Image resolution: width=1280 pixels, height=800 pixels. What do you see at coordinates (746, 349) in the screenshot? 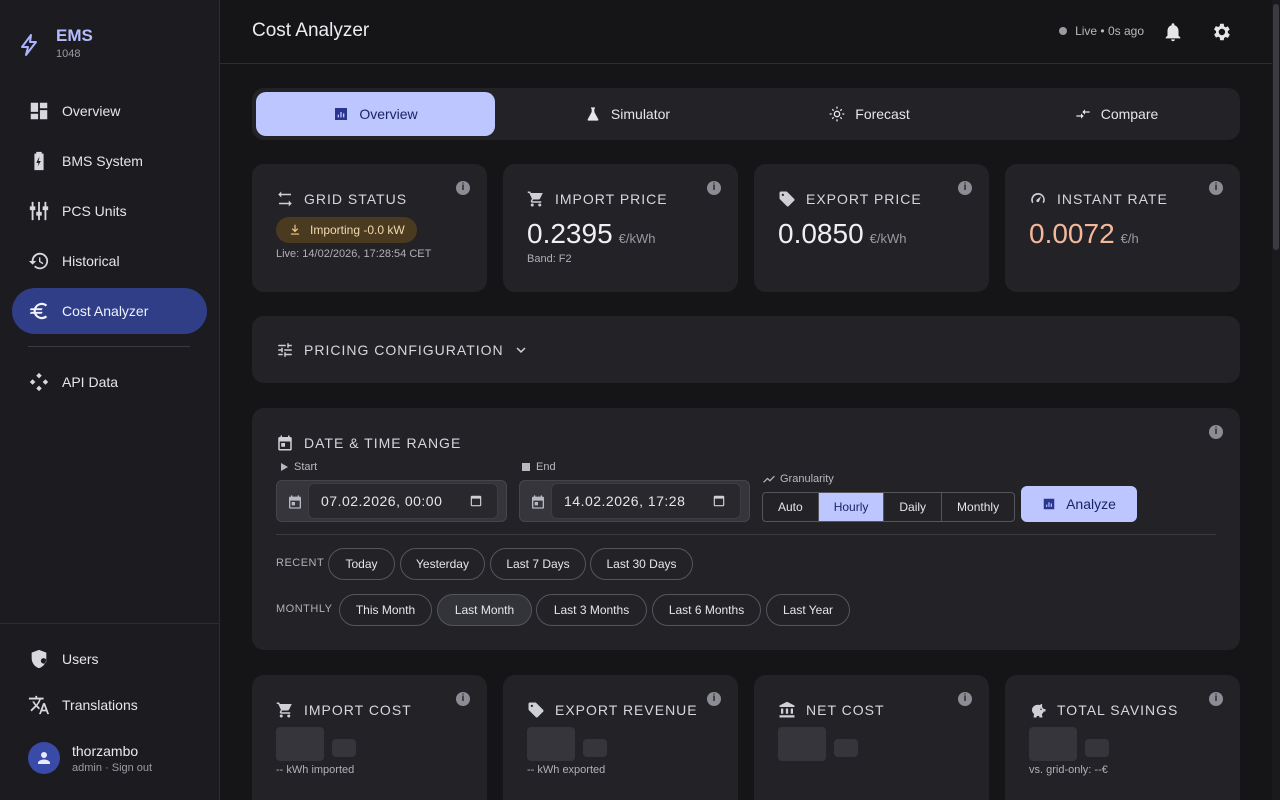
I see `pricing-configuration-panel: PRICING CONFIGURATION` at bounding box center [746, 349].